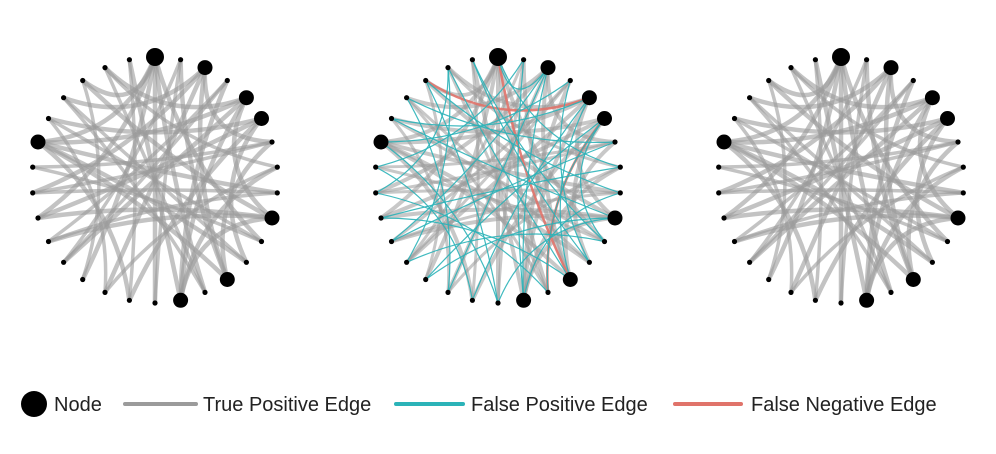  Describe the element at coordinates (559, 405) in the screenshot. I see `legend-false-positive-label: False Positive Edge` at that location.